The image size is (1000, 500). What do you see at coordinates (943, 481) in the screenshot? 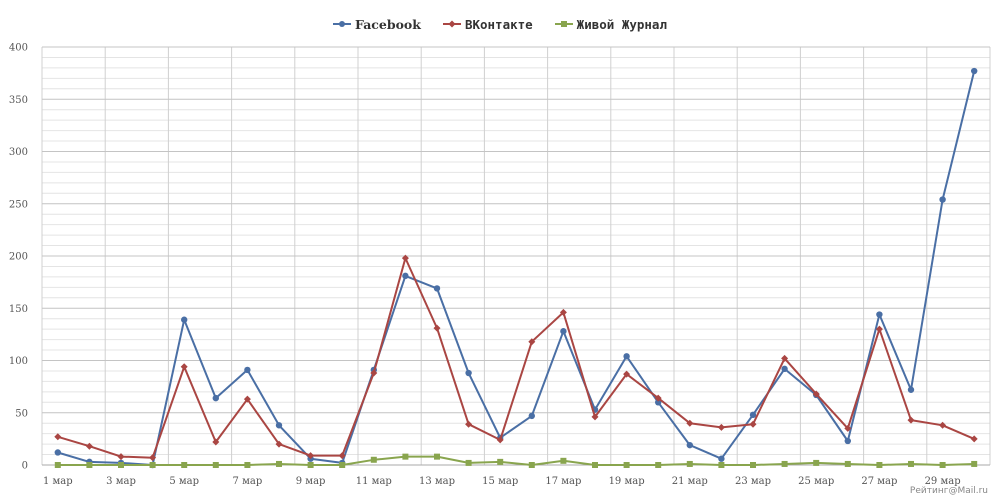
I see `x-tick-label: 29 мар` at bounding box center [943, 481].